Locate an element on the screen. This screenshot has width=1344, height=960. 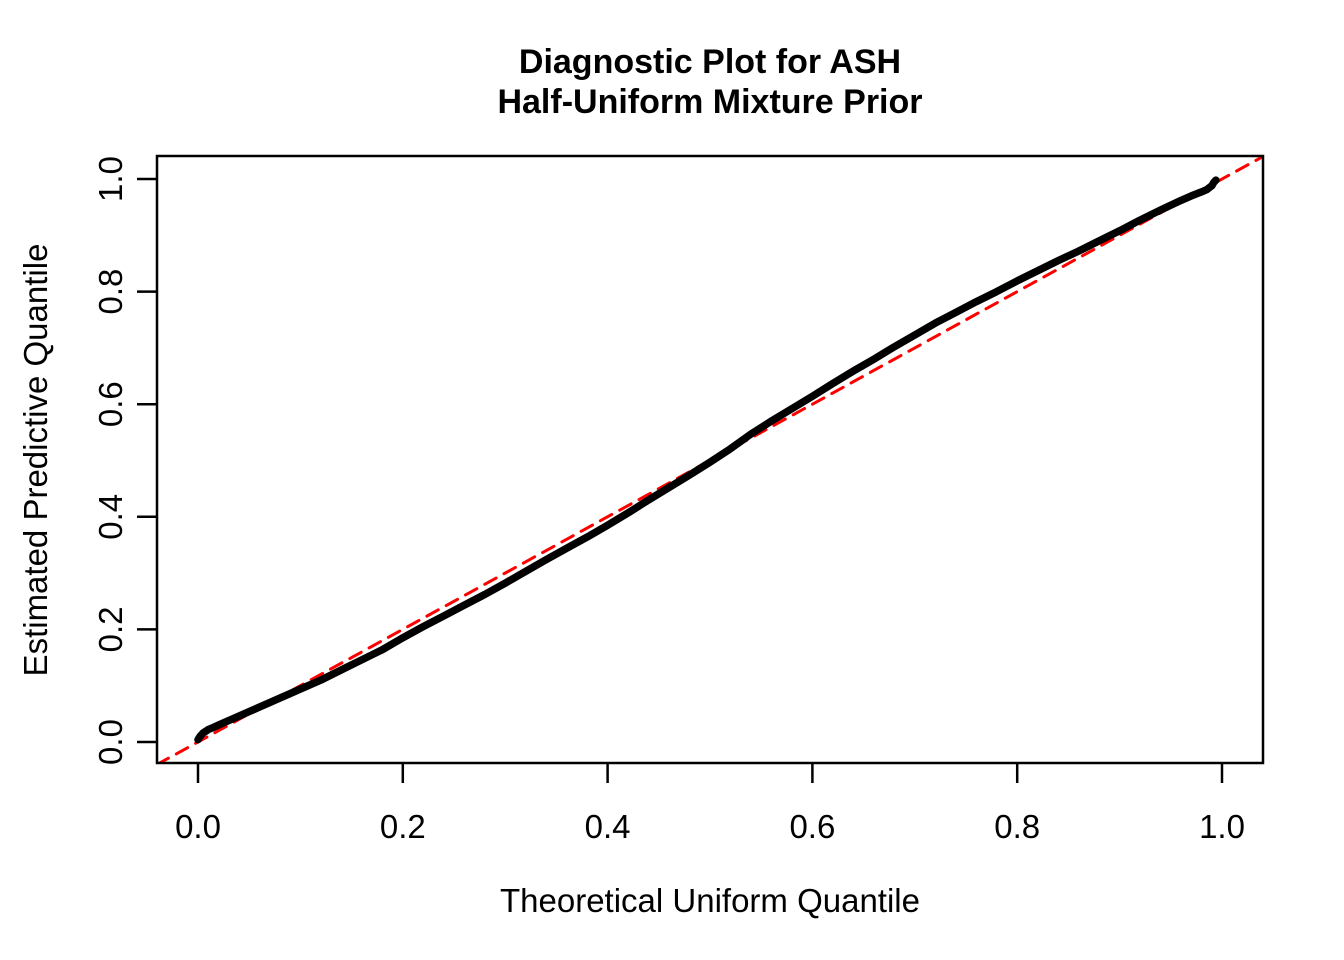
x-tick-label: 0.8 is located at coordinates (1017, 826).